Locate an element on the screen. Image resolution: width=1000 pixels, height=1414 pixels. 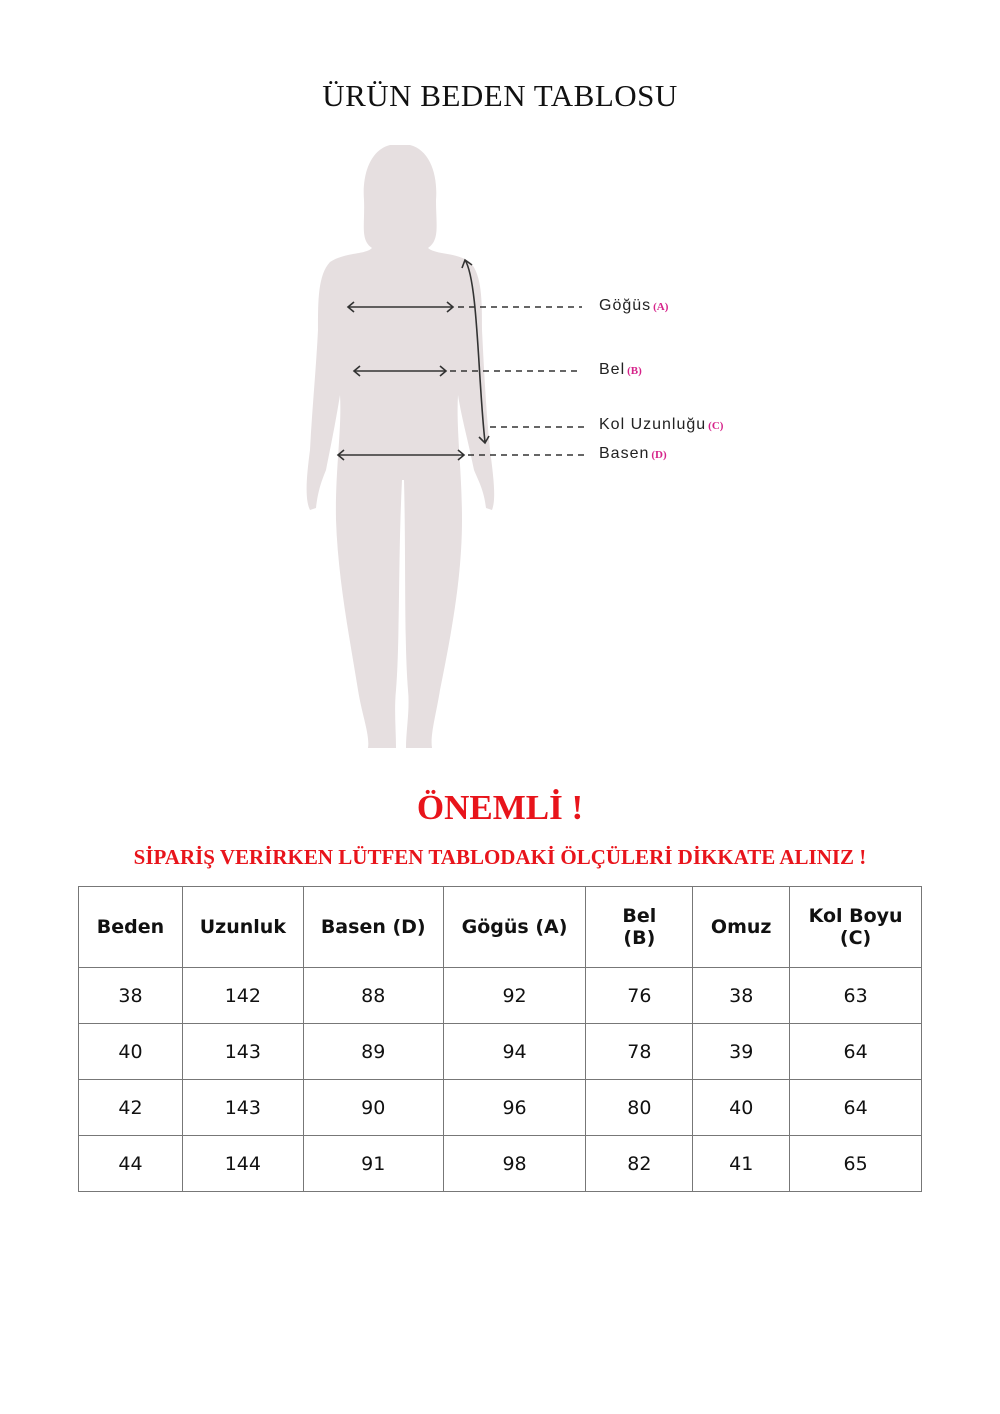
important-heading: ÖNEMLİ ! is located at coordinates (500, 807).